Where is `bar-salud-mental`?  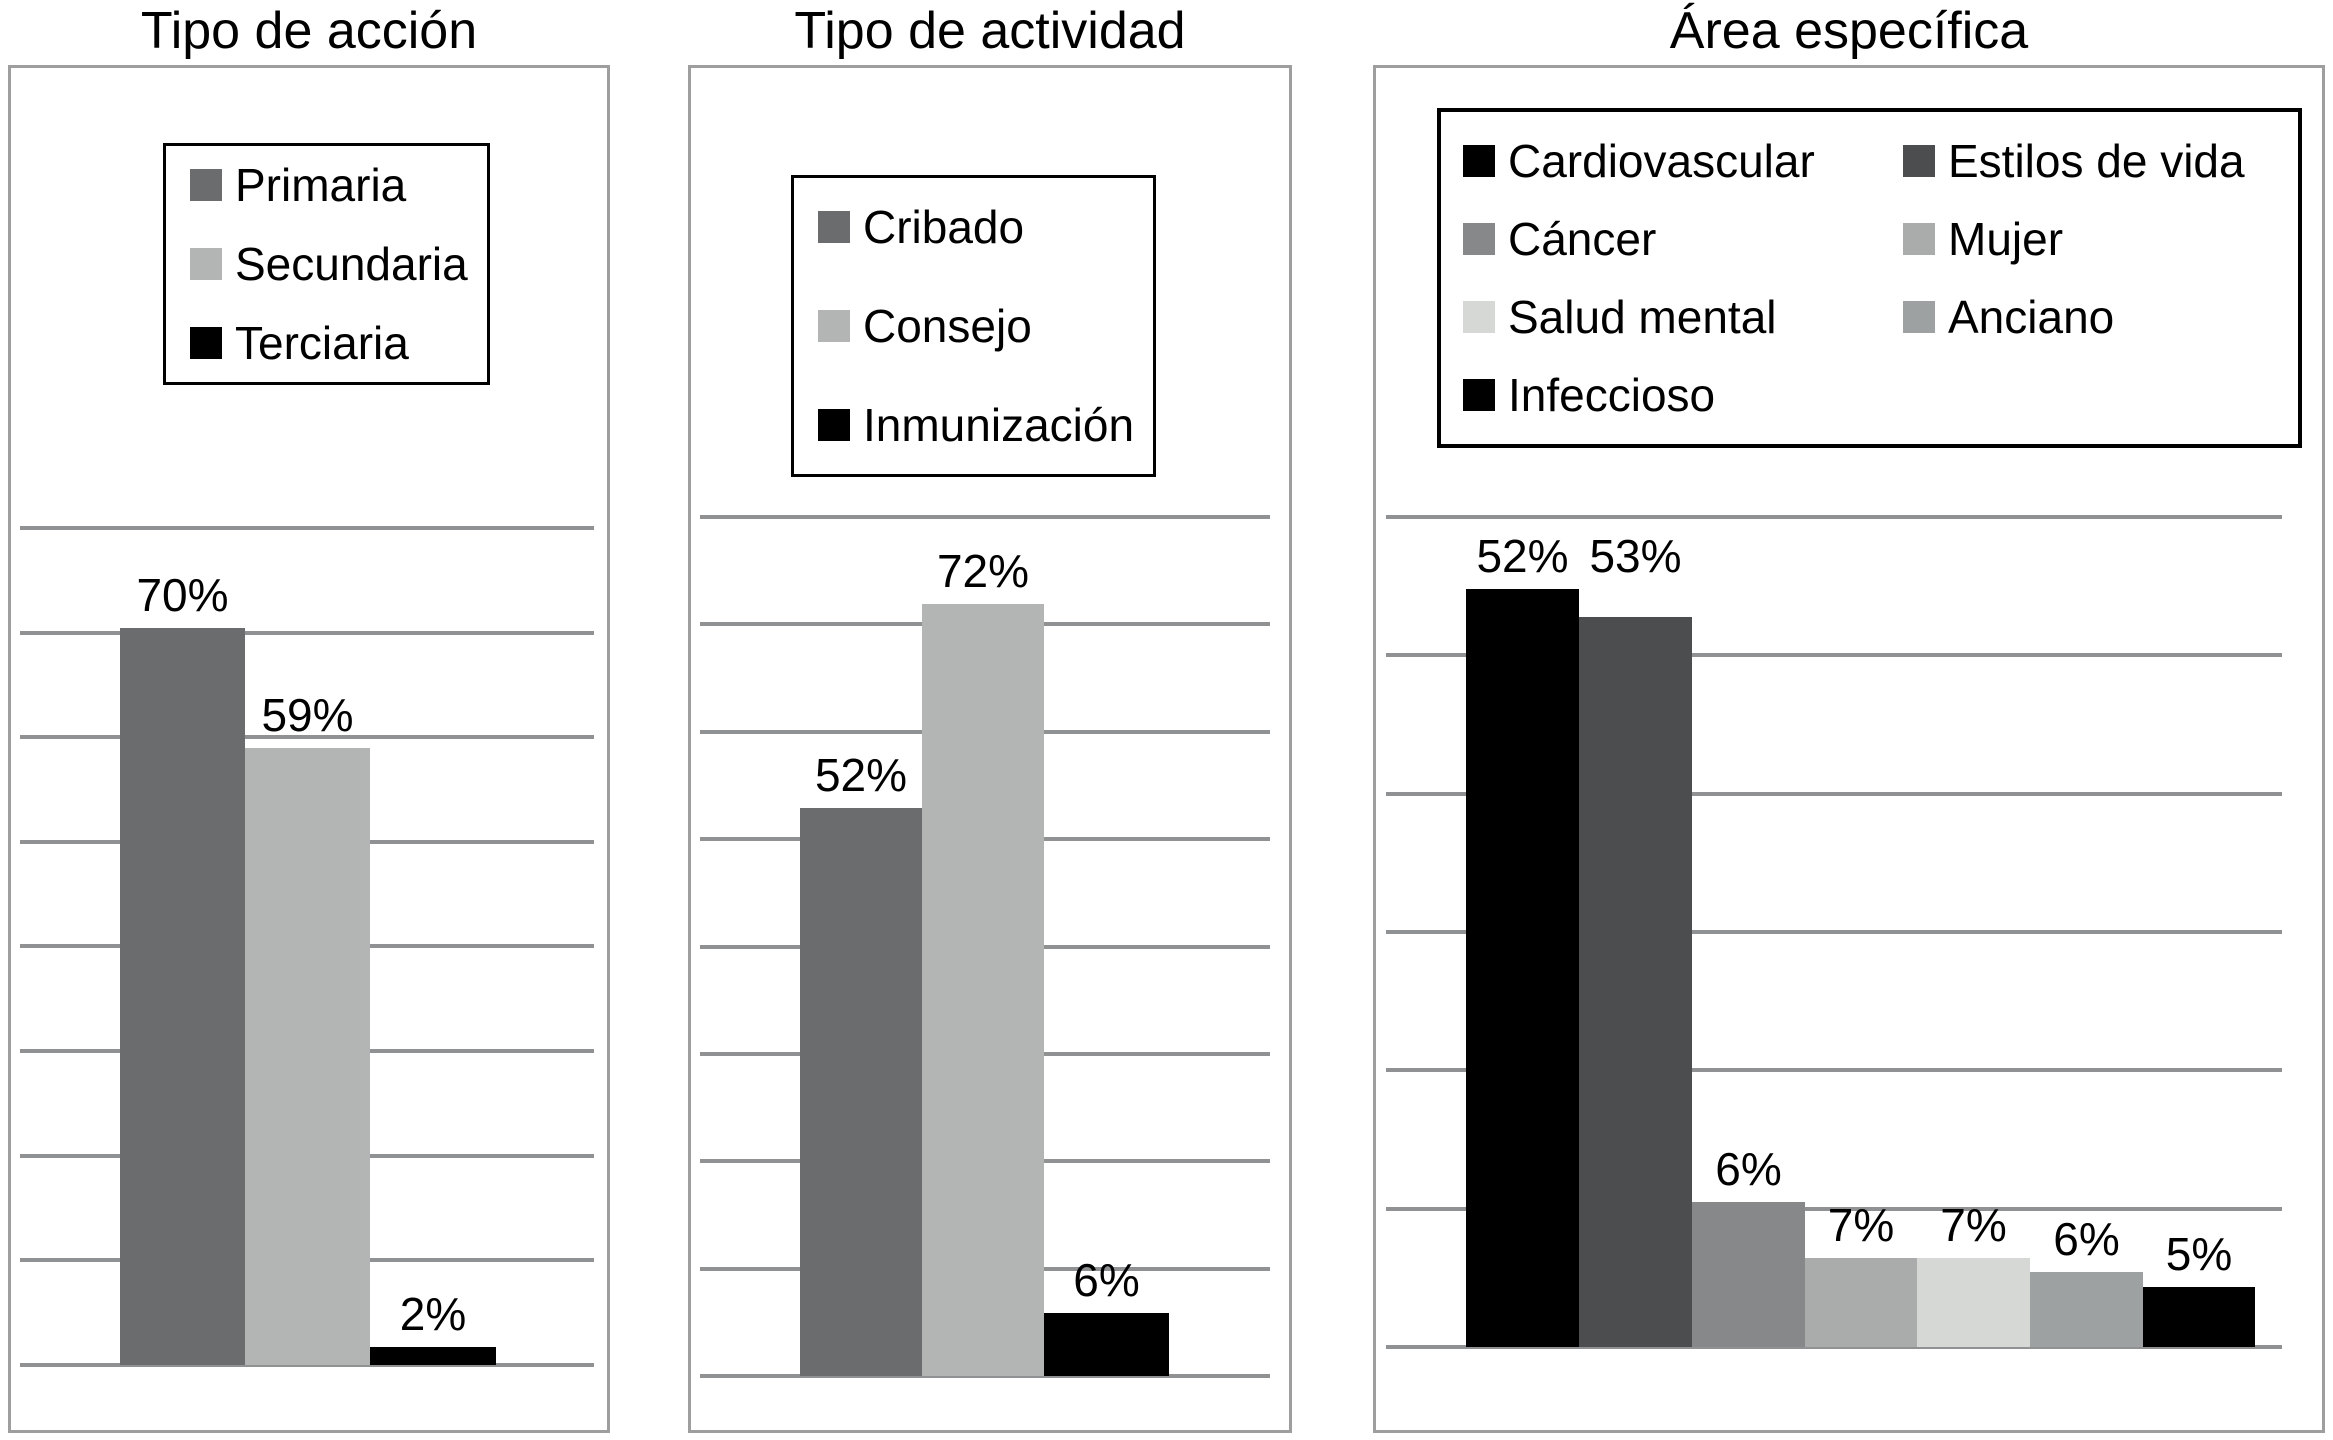 bar-salud-mental is located at coordinates (1973, 1302).